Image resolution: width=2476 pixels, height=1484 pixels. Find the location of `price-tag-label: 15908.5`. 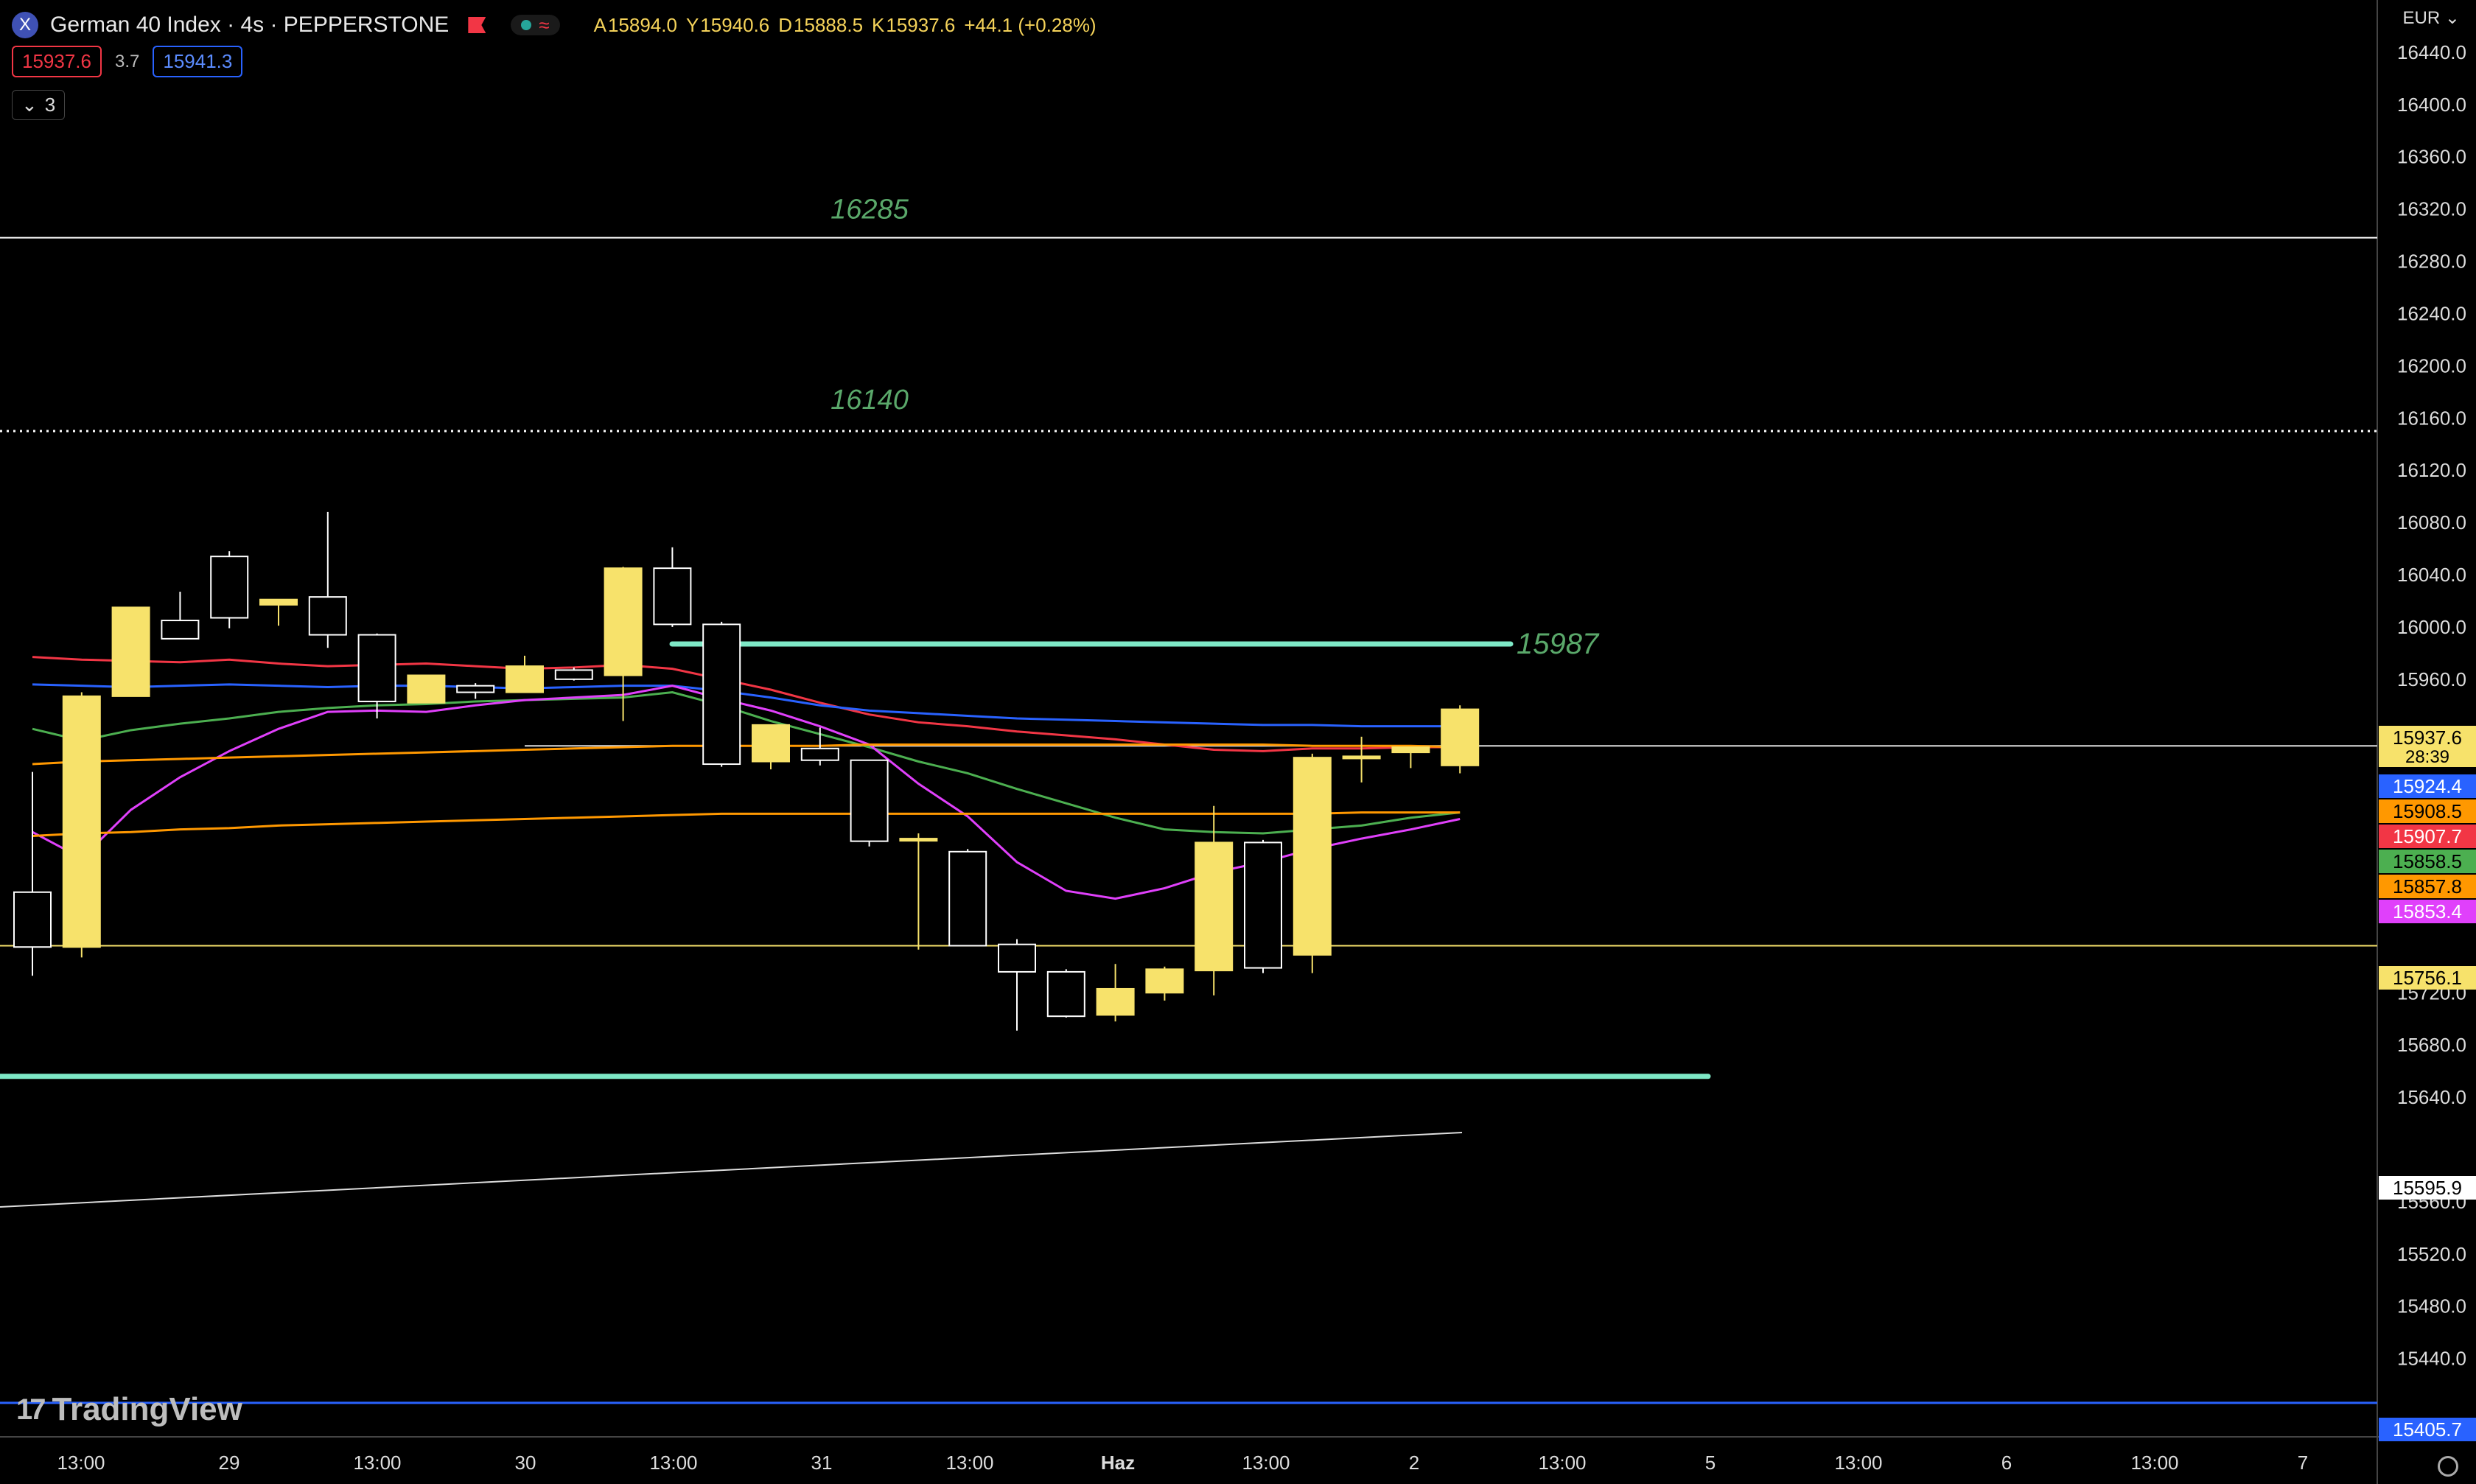

price-tag-label: 15908.5 is located at coordinates (2427, 811).